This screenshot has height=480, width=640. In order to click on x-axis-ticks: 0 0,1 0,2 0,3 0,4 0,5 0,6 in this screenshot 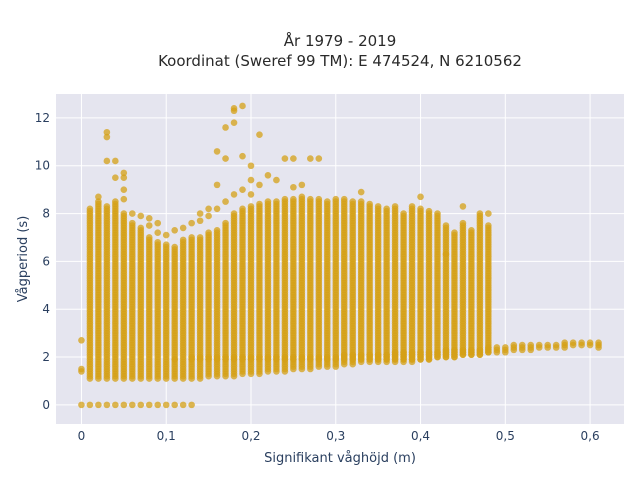, I will do `click(339, 436)`.